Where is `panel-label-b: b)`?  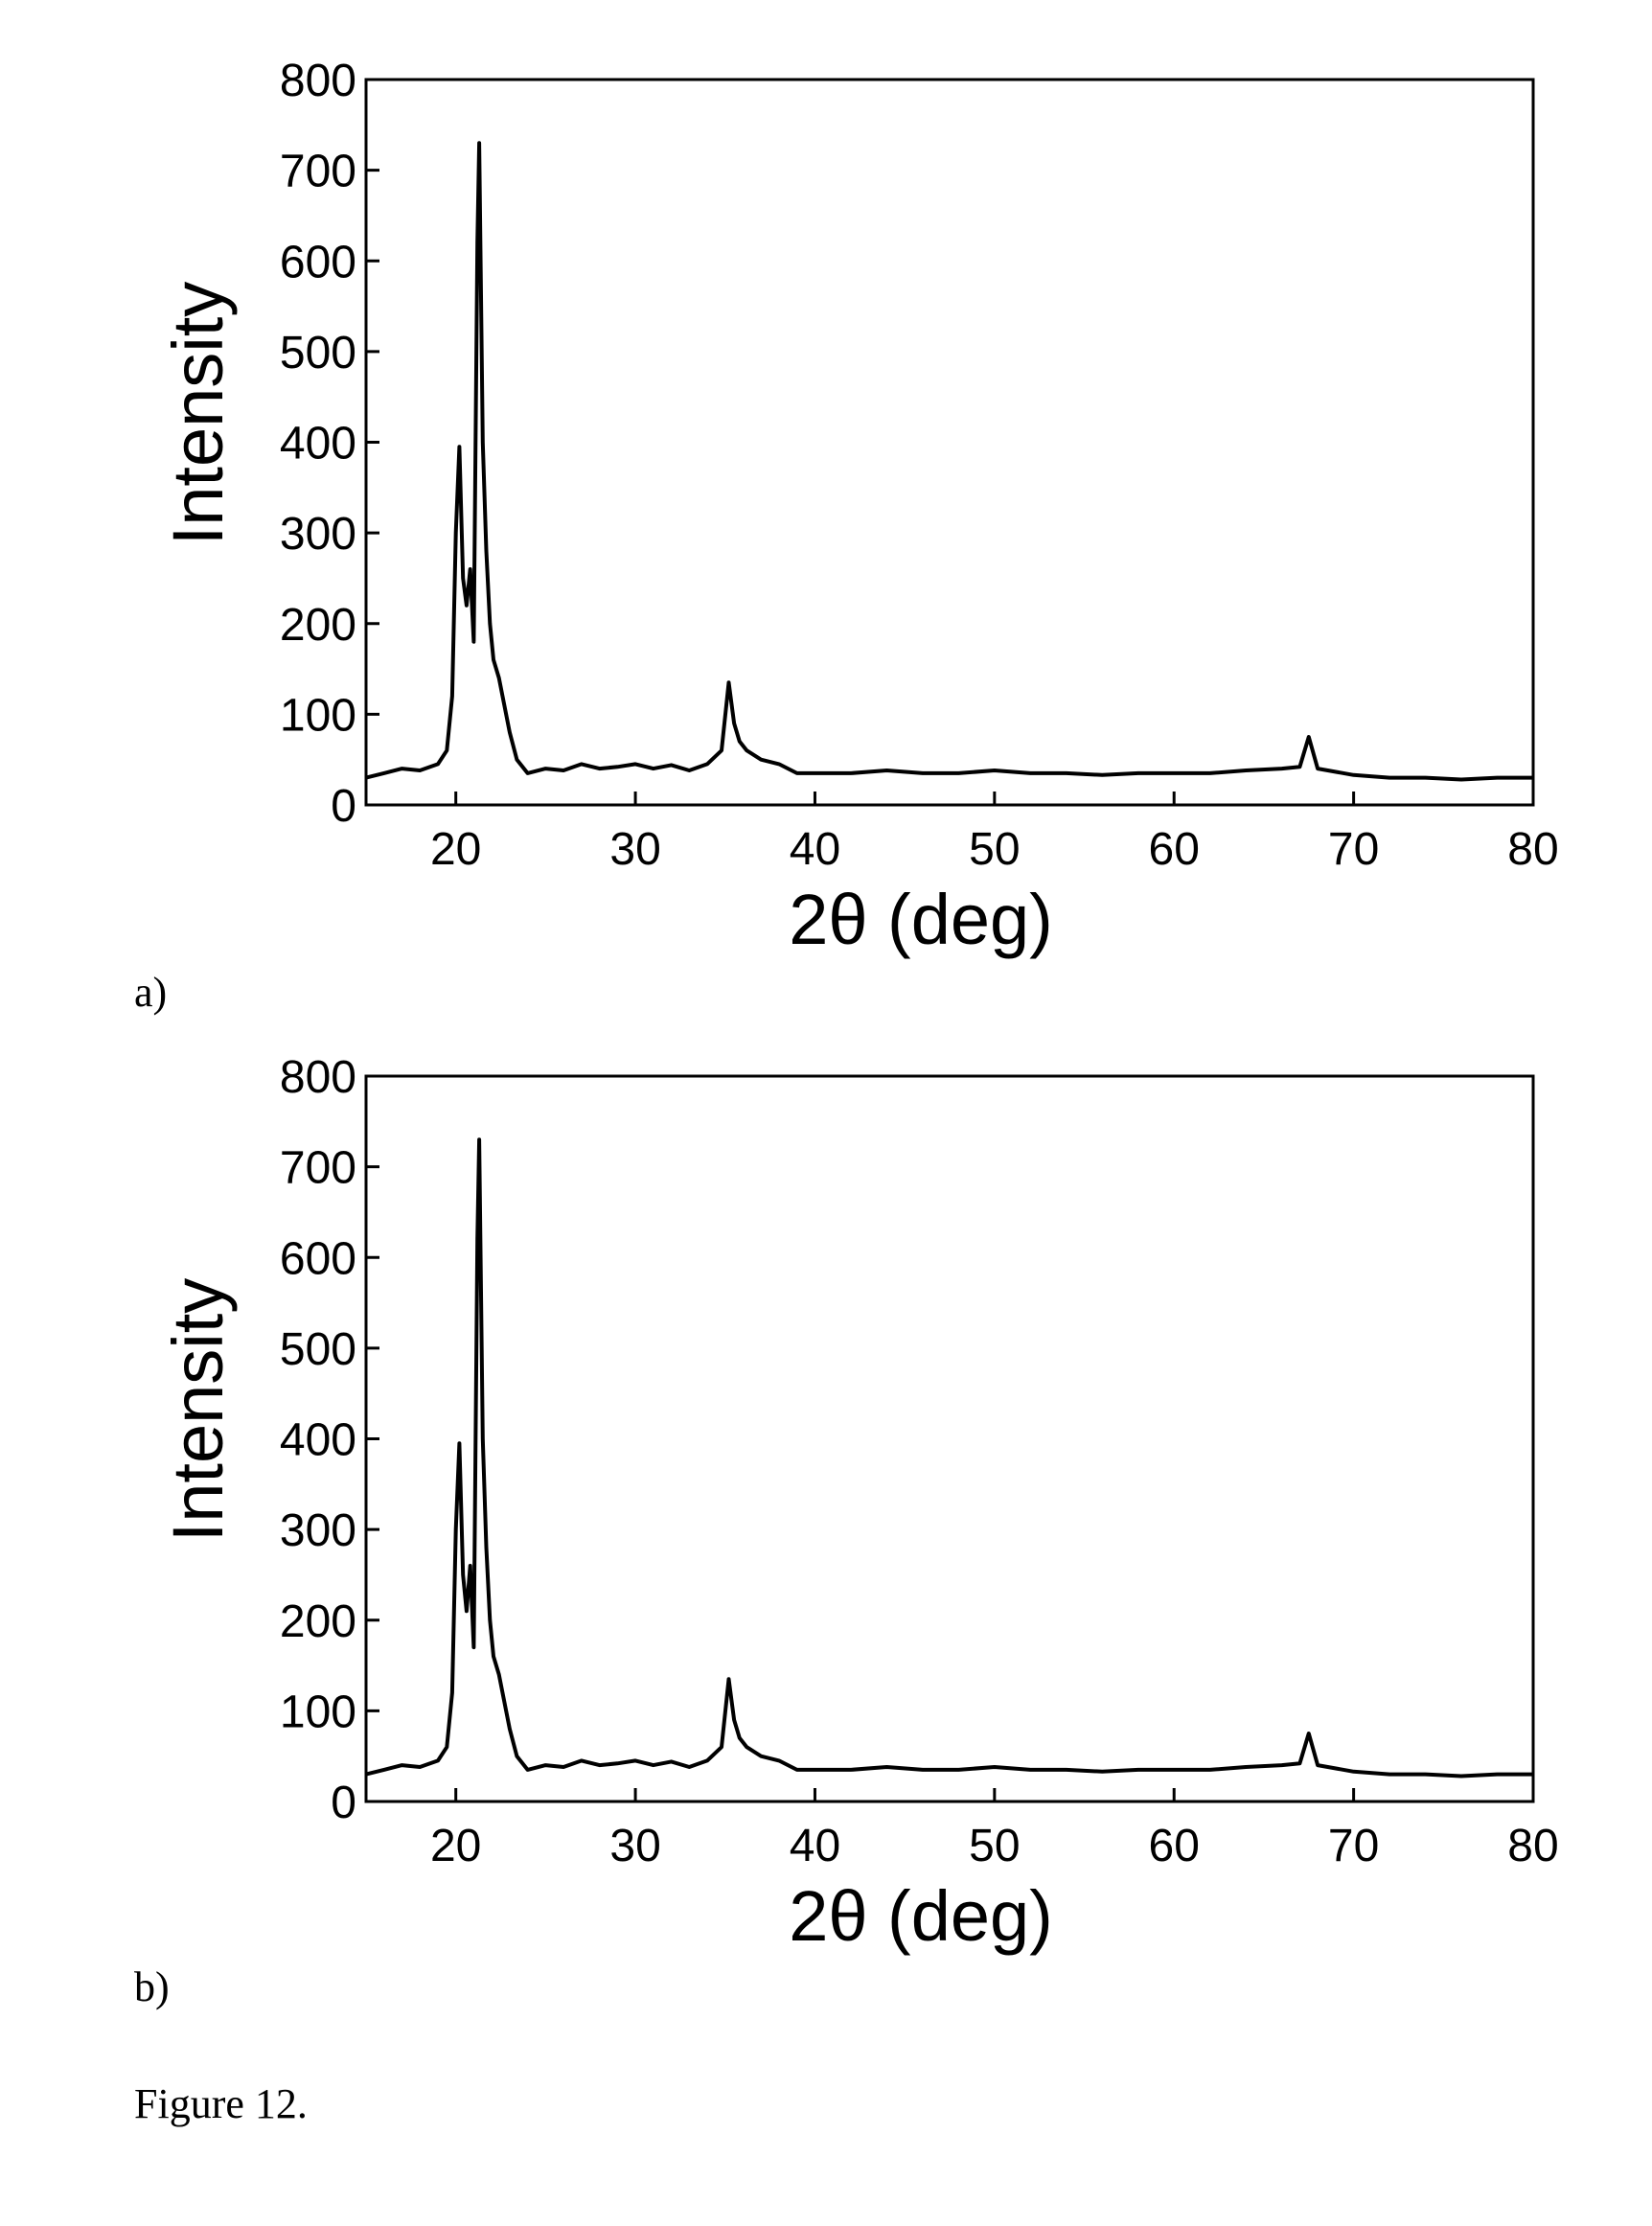
panel-label-b: b) is located at coordinates (152, 1987).